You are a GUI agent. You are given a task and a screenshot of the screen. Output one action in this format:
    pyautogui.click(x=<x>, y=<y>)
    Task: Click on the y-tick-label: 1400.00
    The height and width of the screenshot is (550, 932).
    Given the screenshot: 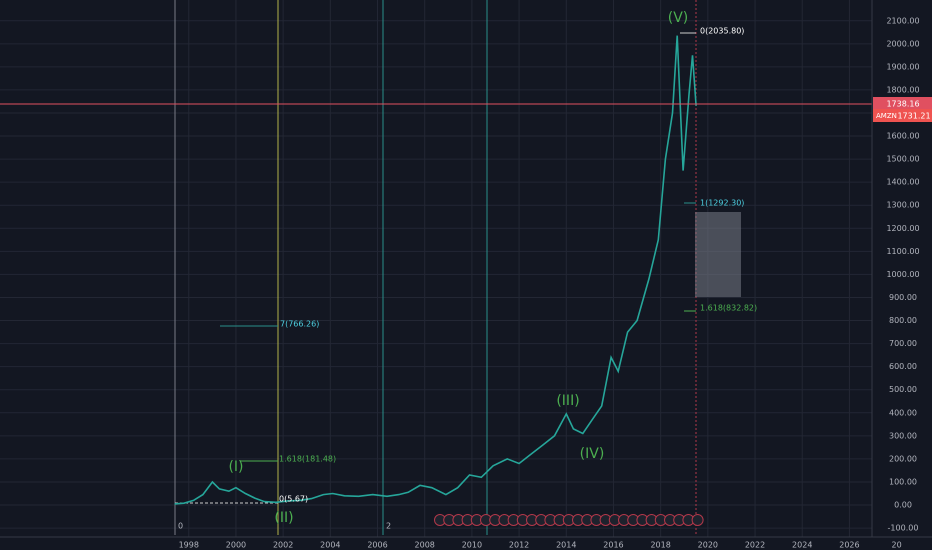 What is the action you would take?
    pyautogui.click(x=902, y=182)
    